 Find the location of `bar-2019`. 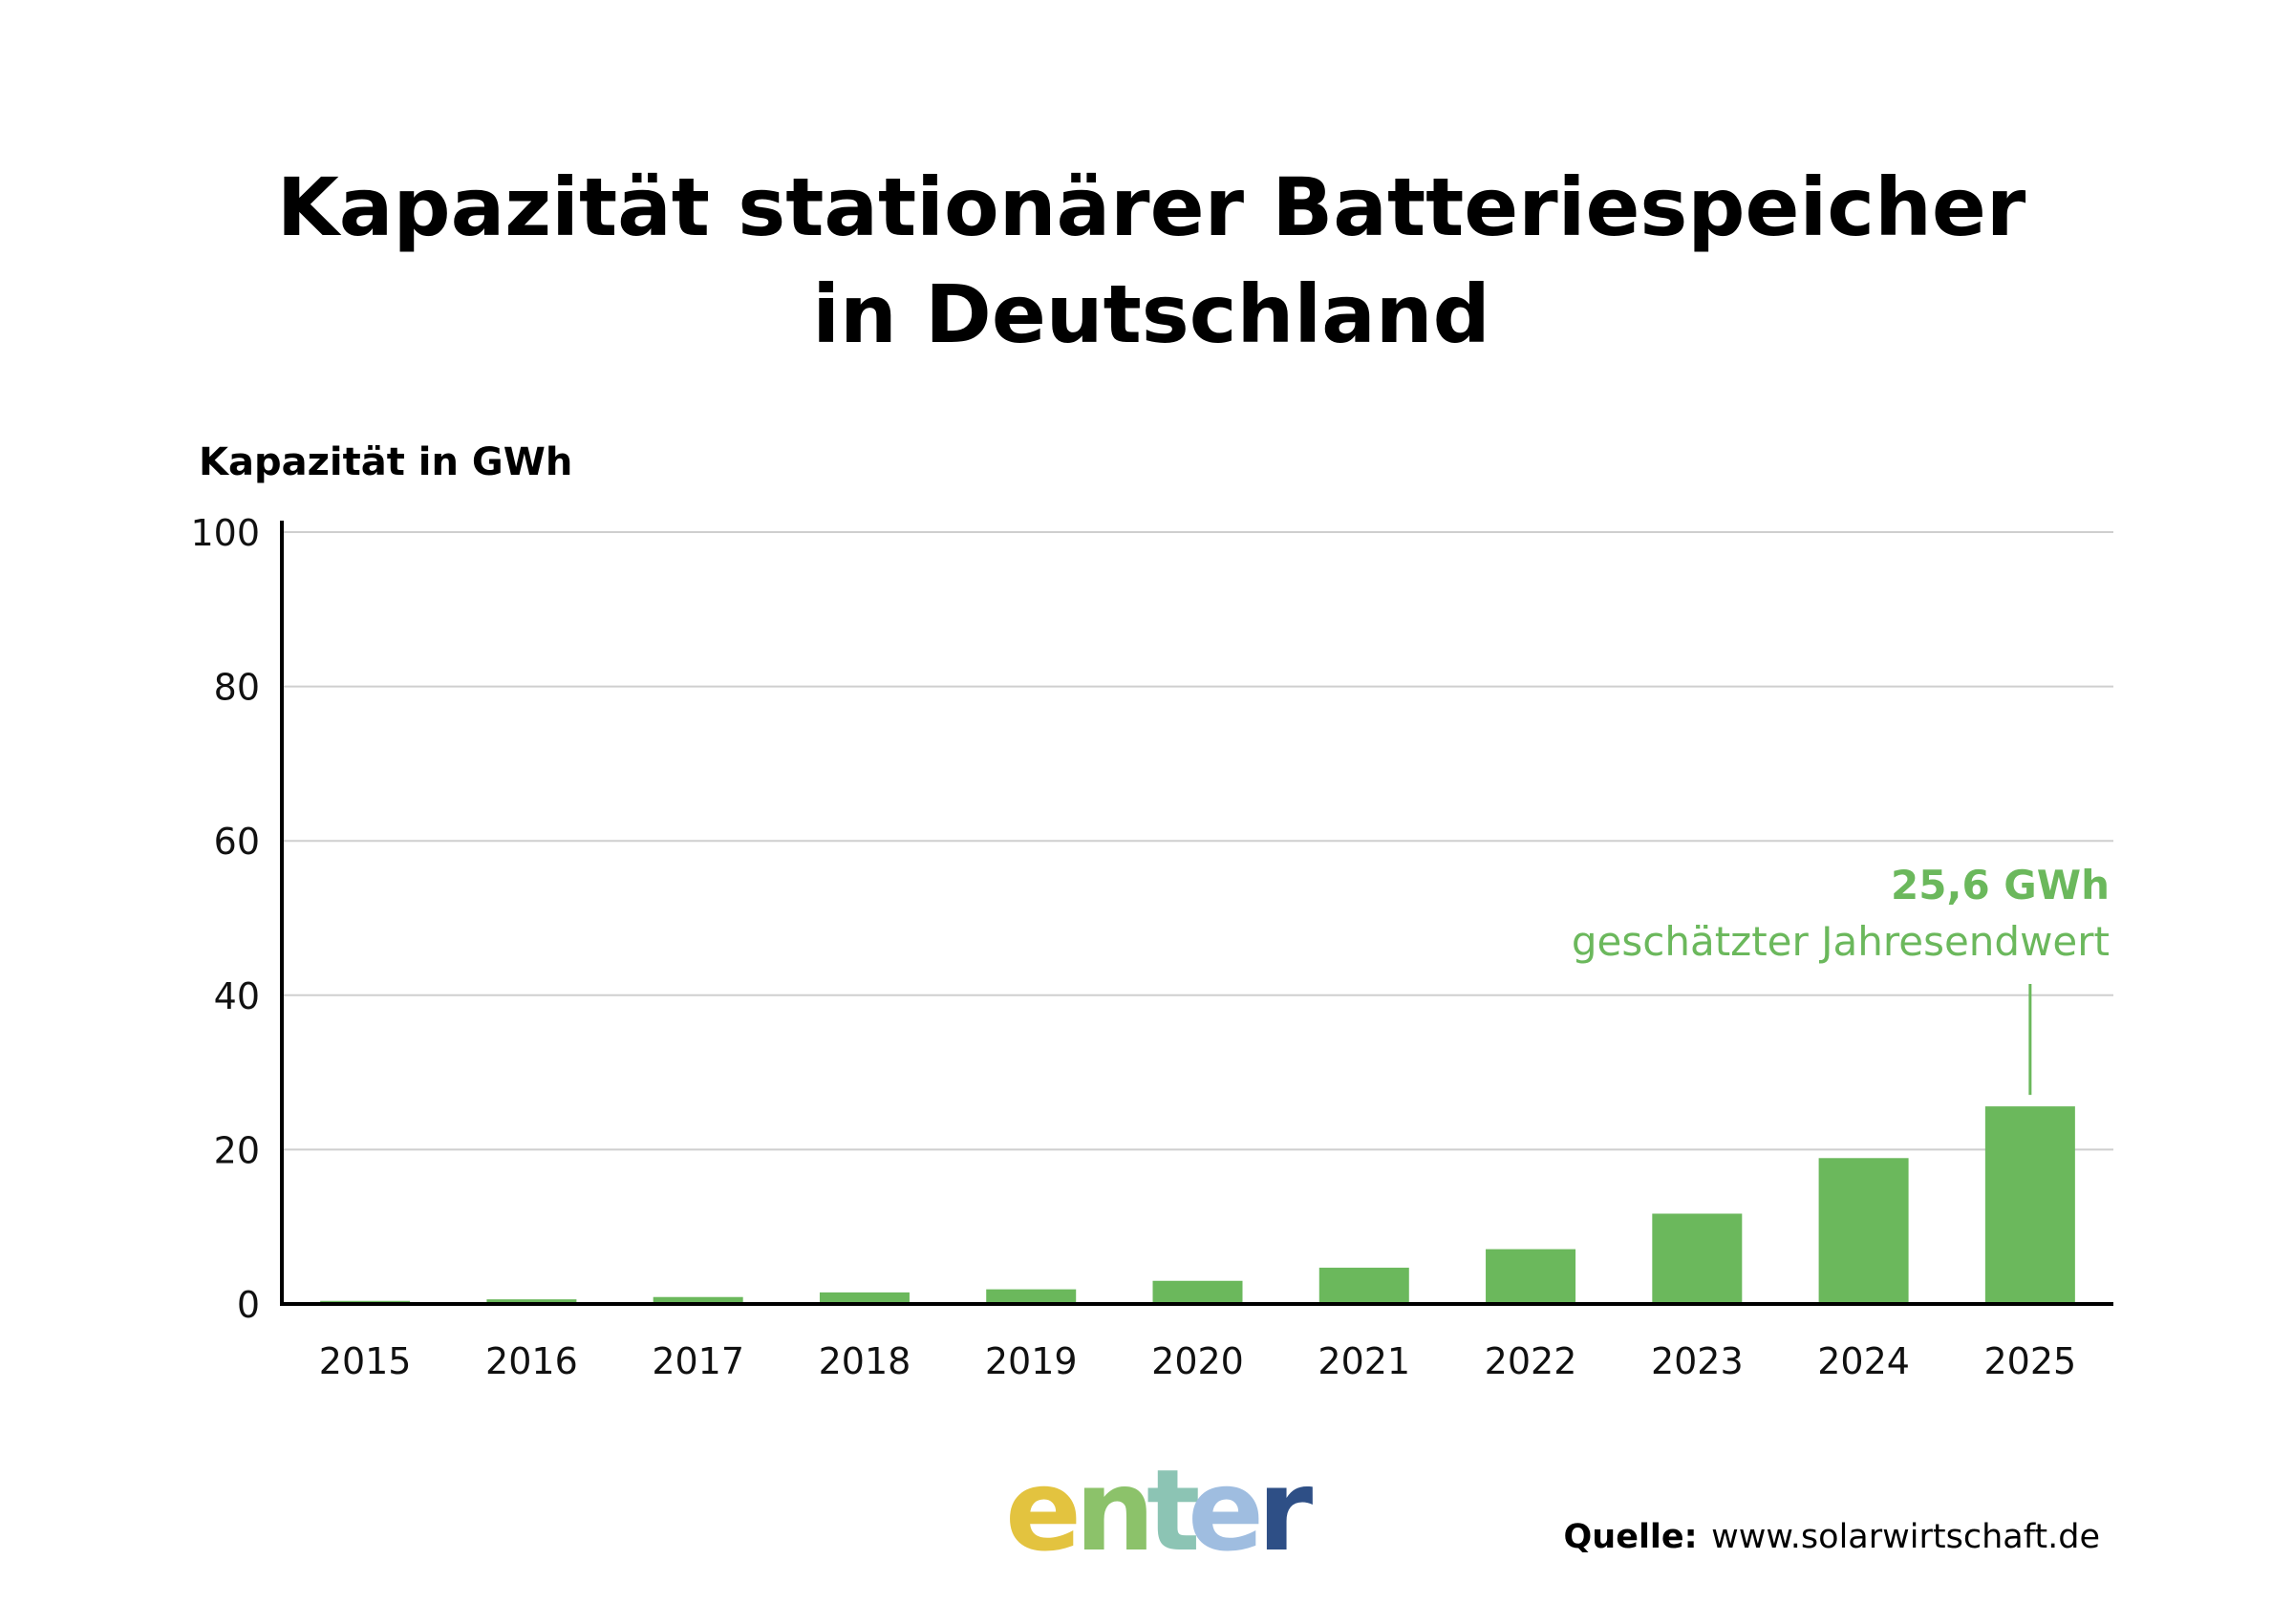

bar-2019 is located at coordinates (1031, 1297).